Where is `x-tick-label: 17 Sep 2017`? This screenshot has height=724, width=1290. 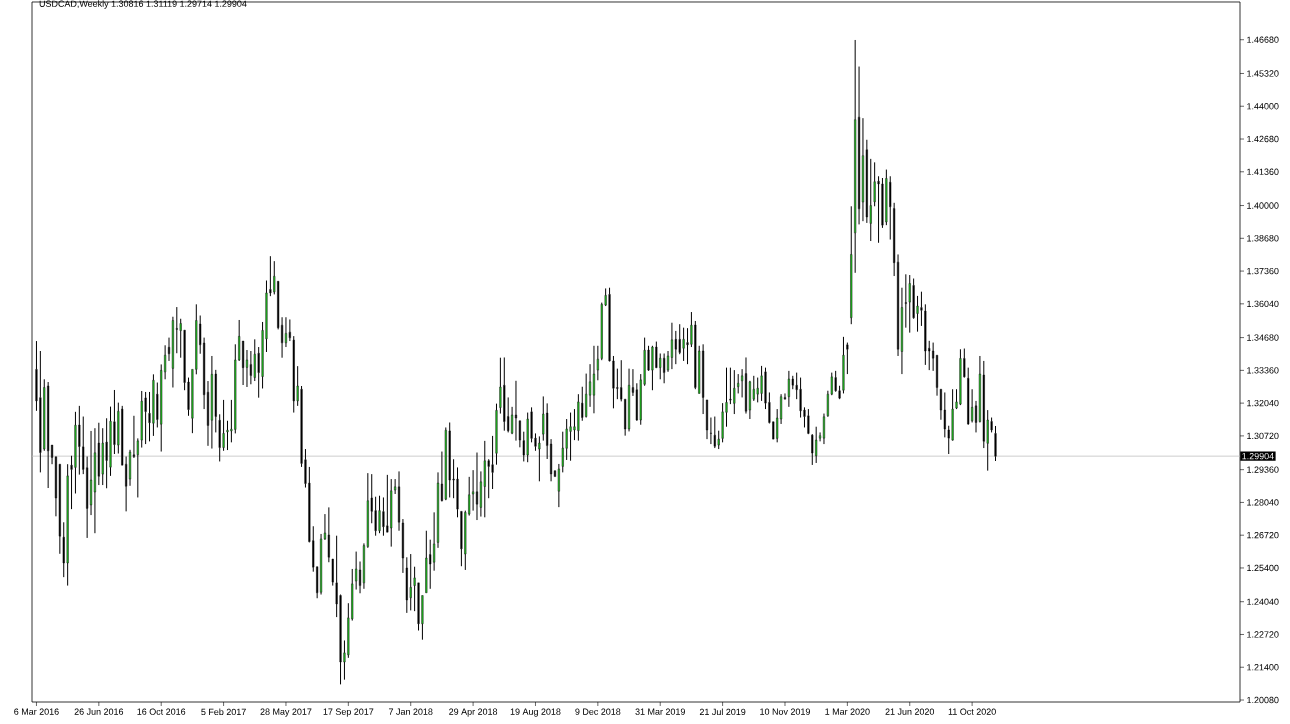
x-tick-label: 17 Sep 2017 is located at coordinates (348, 712).